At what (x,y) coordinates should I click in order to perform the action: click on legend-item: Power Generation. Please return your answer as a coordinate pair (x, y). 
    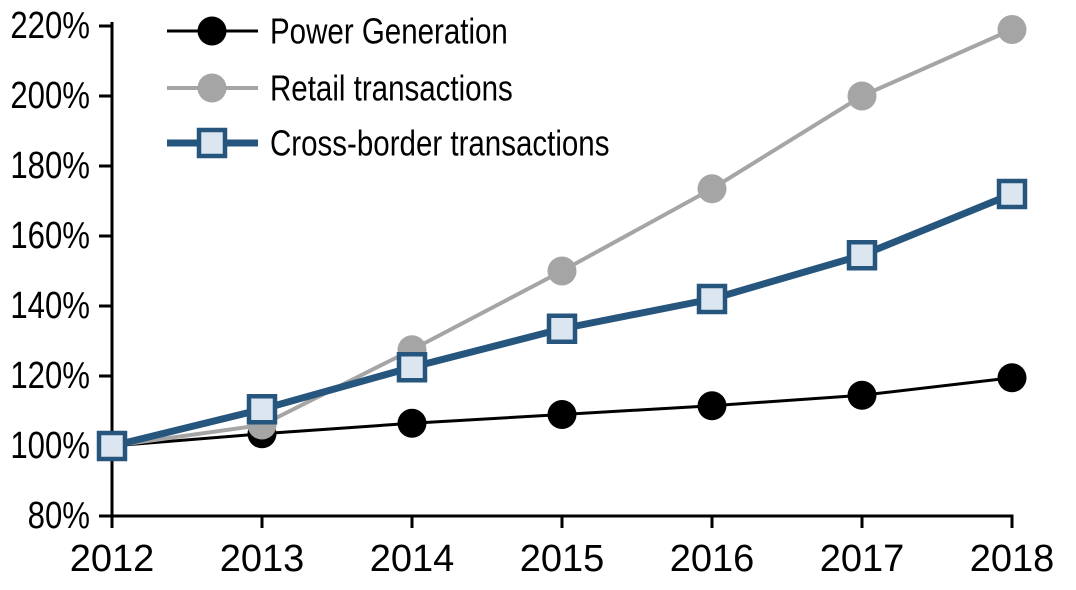
    Looking at the image, I should click on (337, 31).